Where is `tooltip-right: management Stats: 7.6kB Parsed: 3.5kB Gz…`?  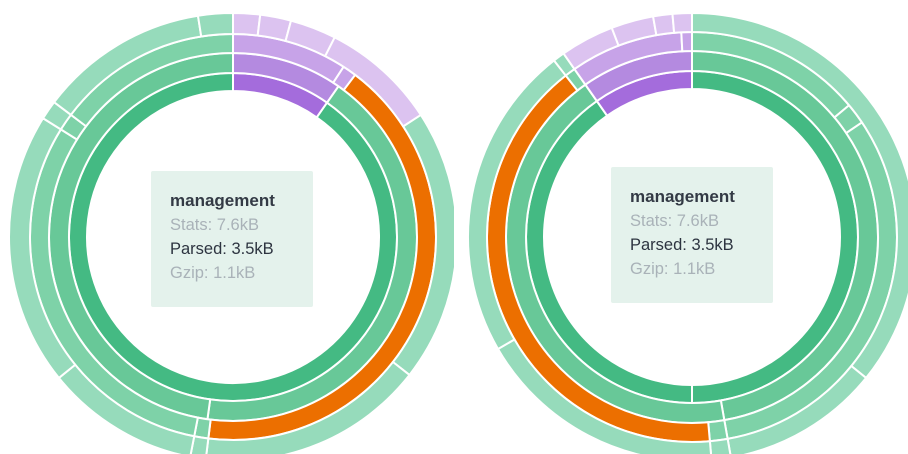 tooltip-right: management Stats: 7.6kB Parsed: 3.5kB Gz… is located at coordinates (692, 235).